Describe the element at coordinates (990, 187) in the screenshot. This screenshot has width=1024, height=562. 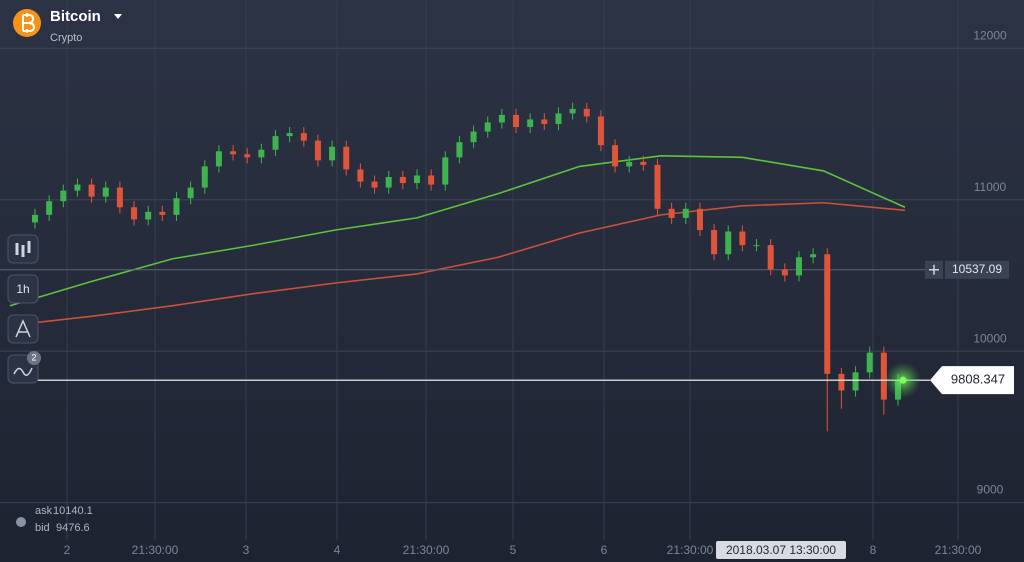
I see `y-tick-label: 11000` at that location.